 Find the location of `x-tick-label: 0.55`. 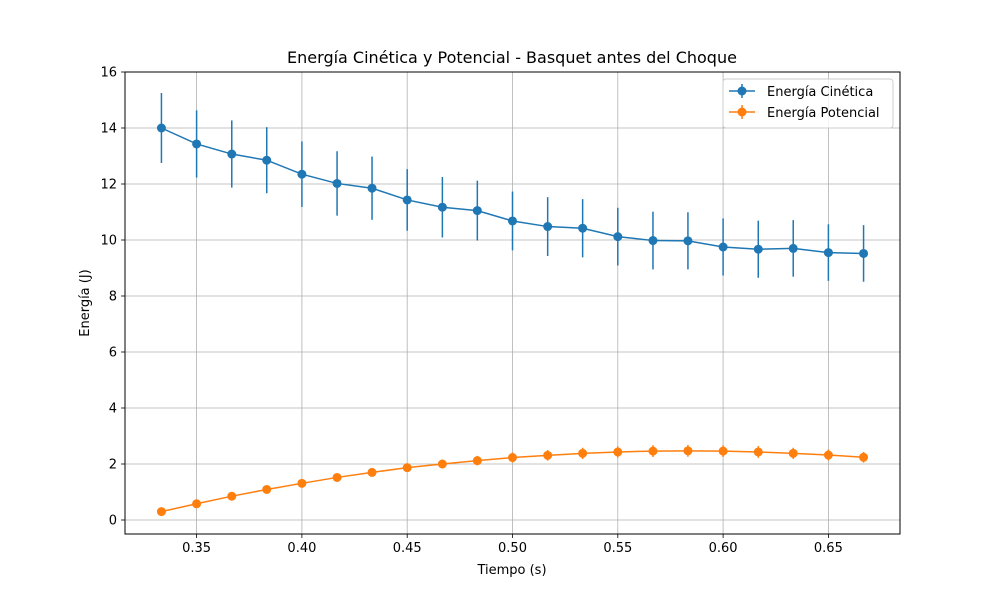

x-tick-label: 0.55 is located at coordinates (617, 548).